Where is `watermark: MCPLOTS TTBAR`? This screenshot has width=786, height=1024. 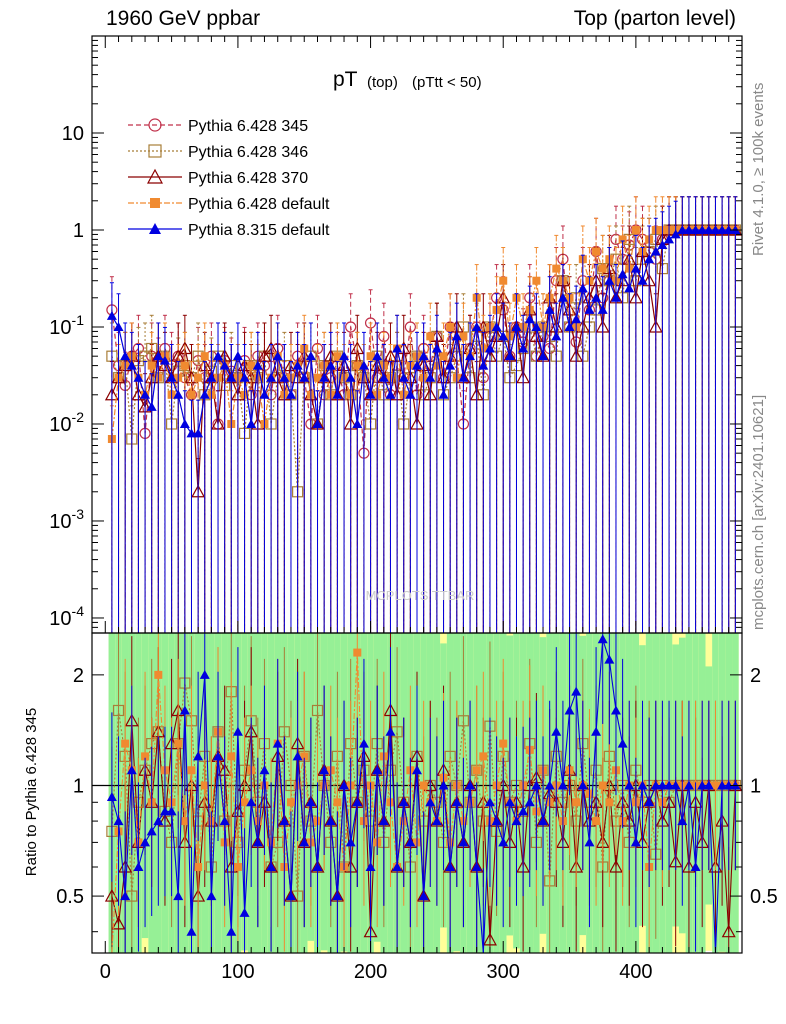 watermark: MCPLOTS TTBAR is located at coordinates (420, 595).